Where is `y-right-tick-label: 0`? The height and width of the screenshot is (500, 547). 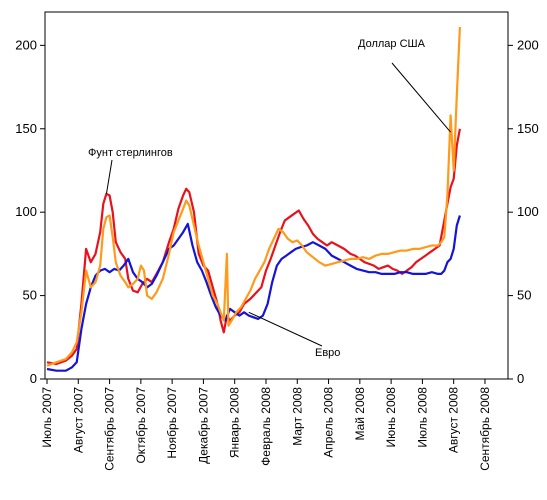
y-right-tick-label: 0 is located at coordinates (520, 378).